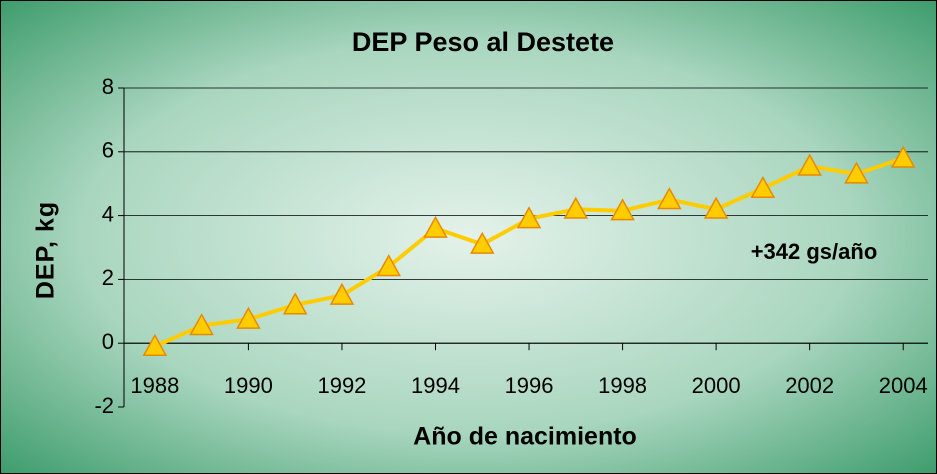  What do you see at coordinates (814, 251) in the screenshot?
I see `annotation: +342 gs/año` at bounding box center [814, 251].